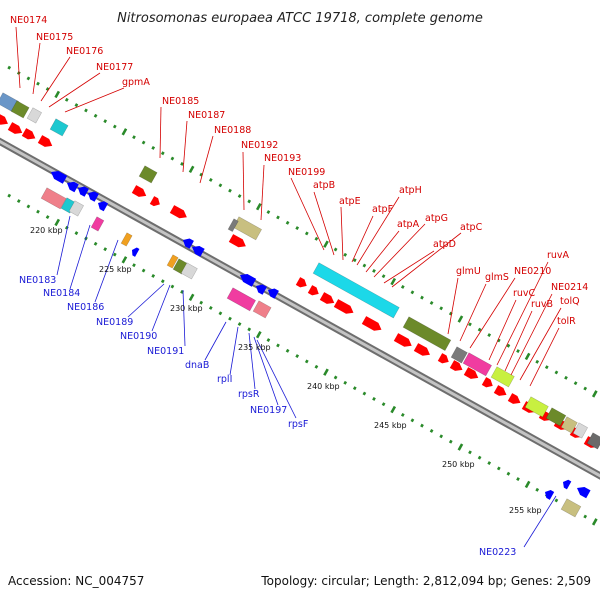  I want to click on gene-label-ne0184: NE0184, so click(61, 293).